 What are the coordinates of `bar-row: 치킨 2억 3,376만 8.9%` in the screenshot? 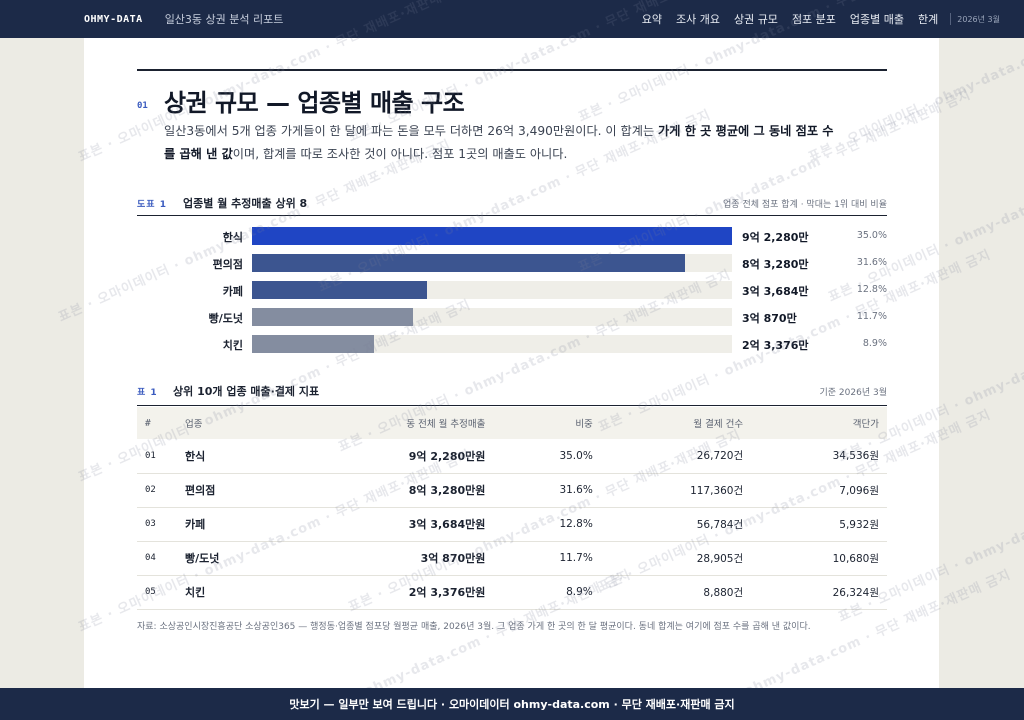 It's located at (512, 345).